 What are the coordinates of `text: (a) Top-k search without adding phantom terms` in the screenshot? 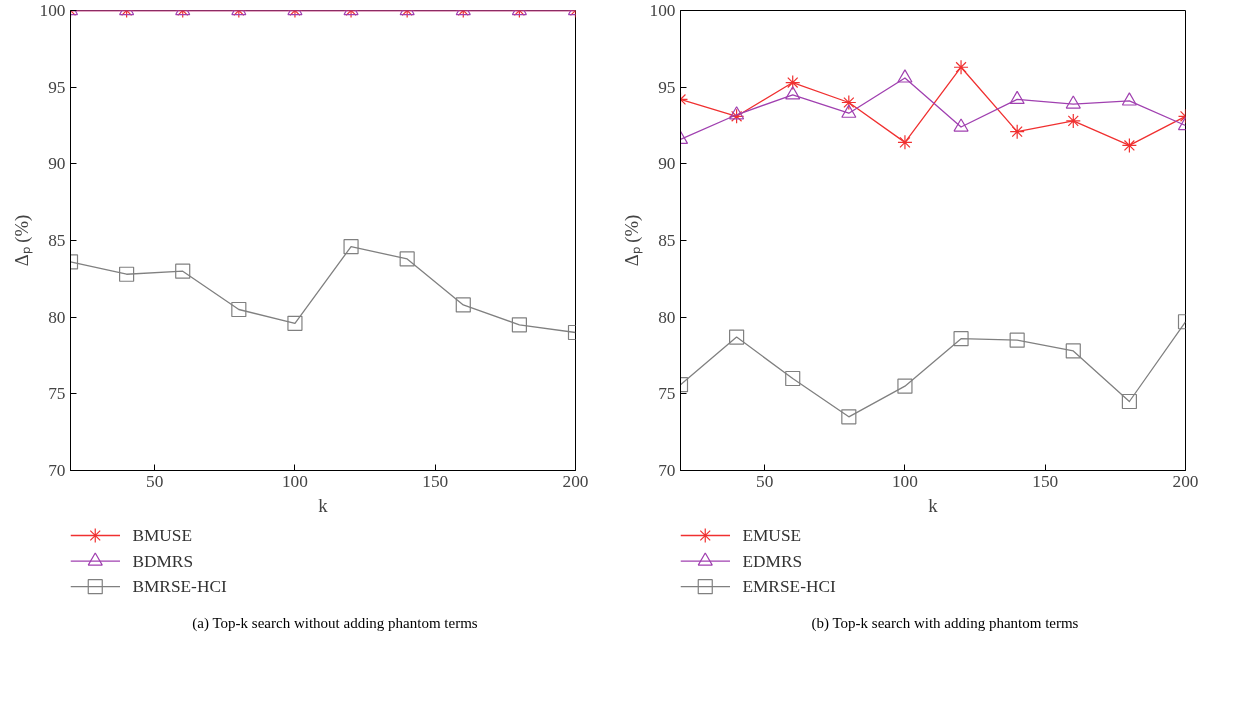 It's located at (335, 623).